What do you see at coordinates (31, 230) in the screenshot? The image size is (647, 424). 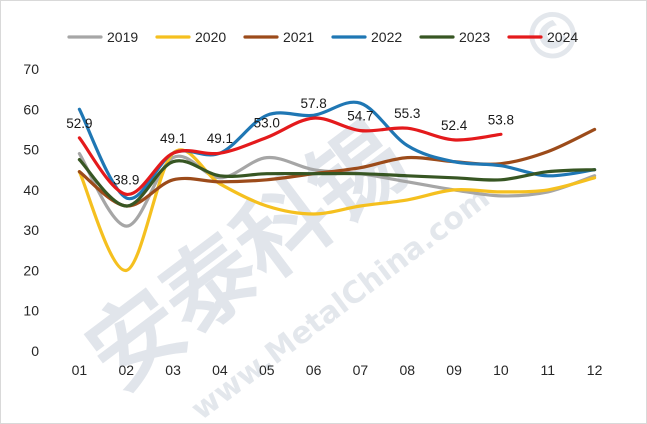 I see `y-tick-label: 30` at bounding box center [31, 230].